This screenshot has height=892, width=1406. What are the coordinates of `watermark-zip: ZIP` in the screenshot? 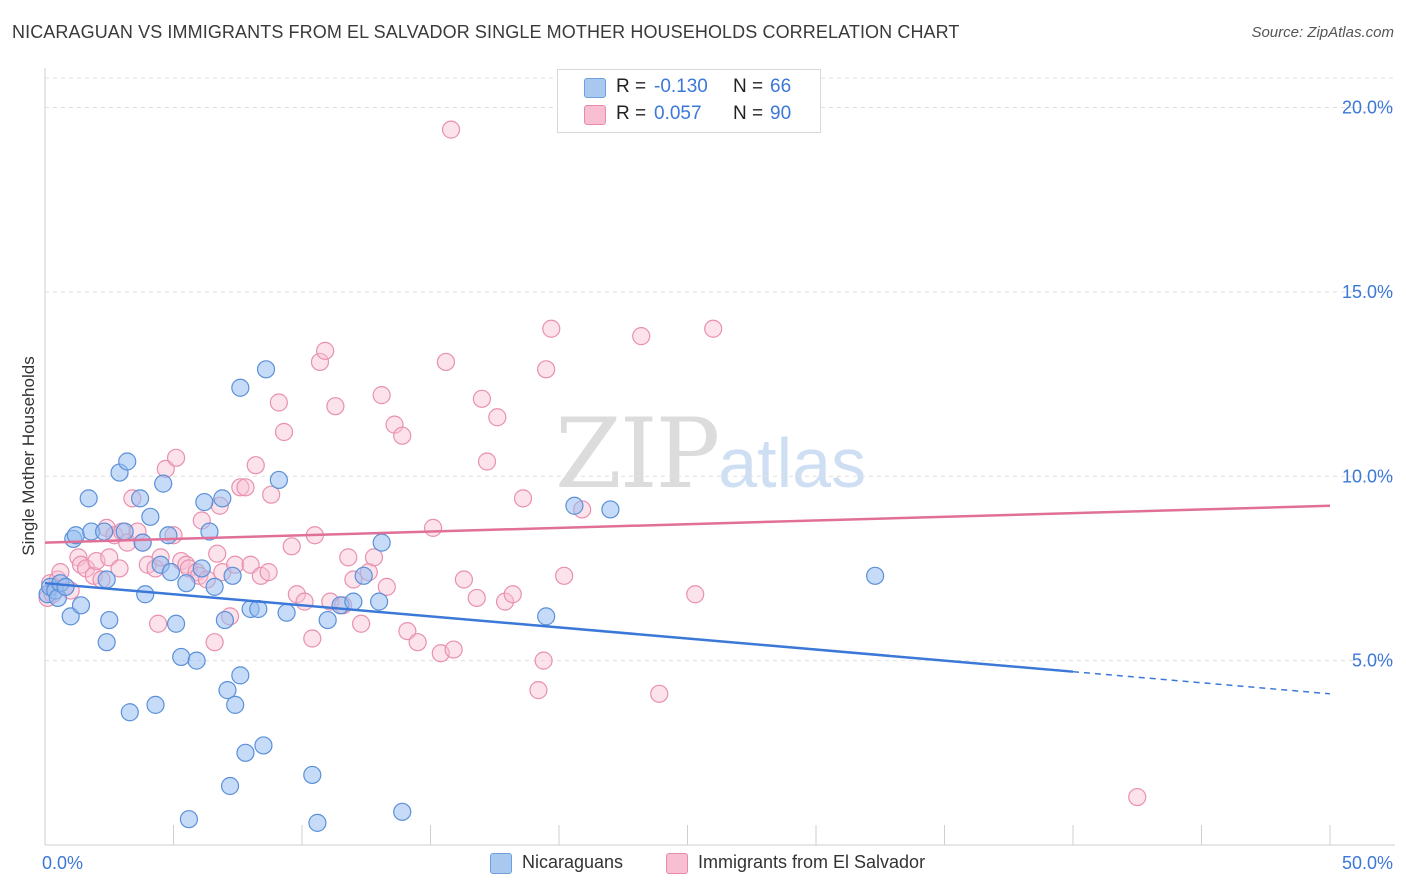 It's located at (637, 454).